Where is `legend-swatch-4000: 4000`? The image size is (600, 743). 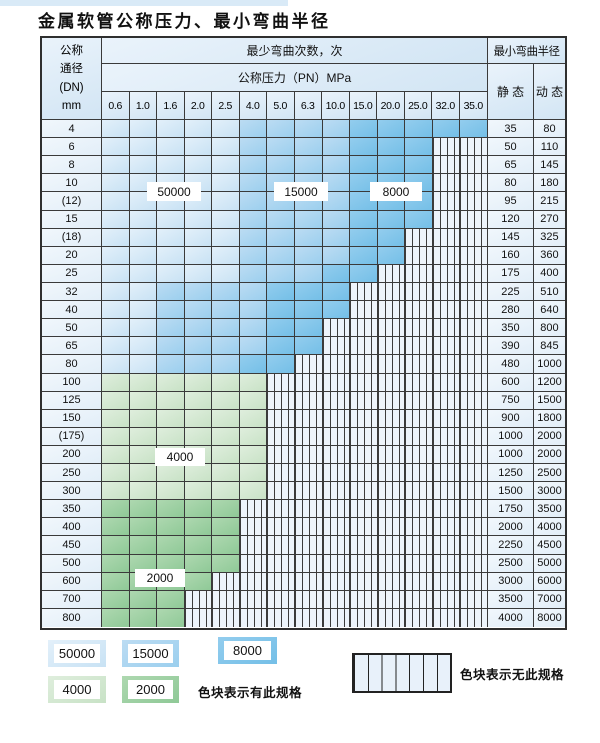
legend-swatch-4000: 4000 is located at coordinates (77, 689).